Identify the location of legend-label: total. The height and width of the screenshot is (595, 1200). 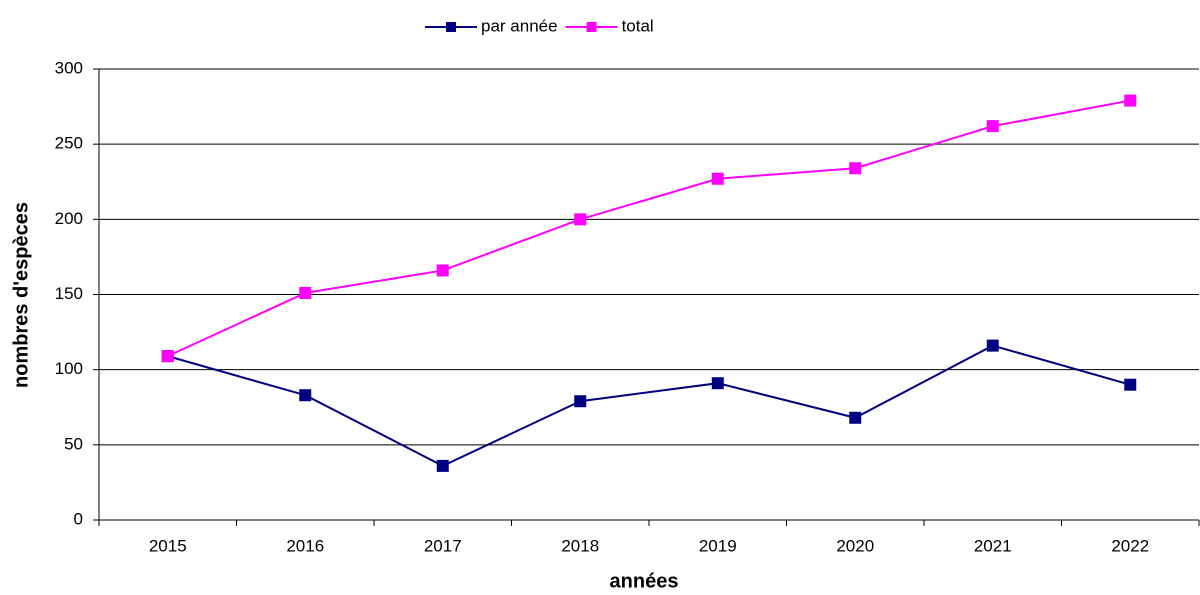
(638, 25).